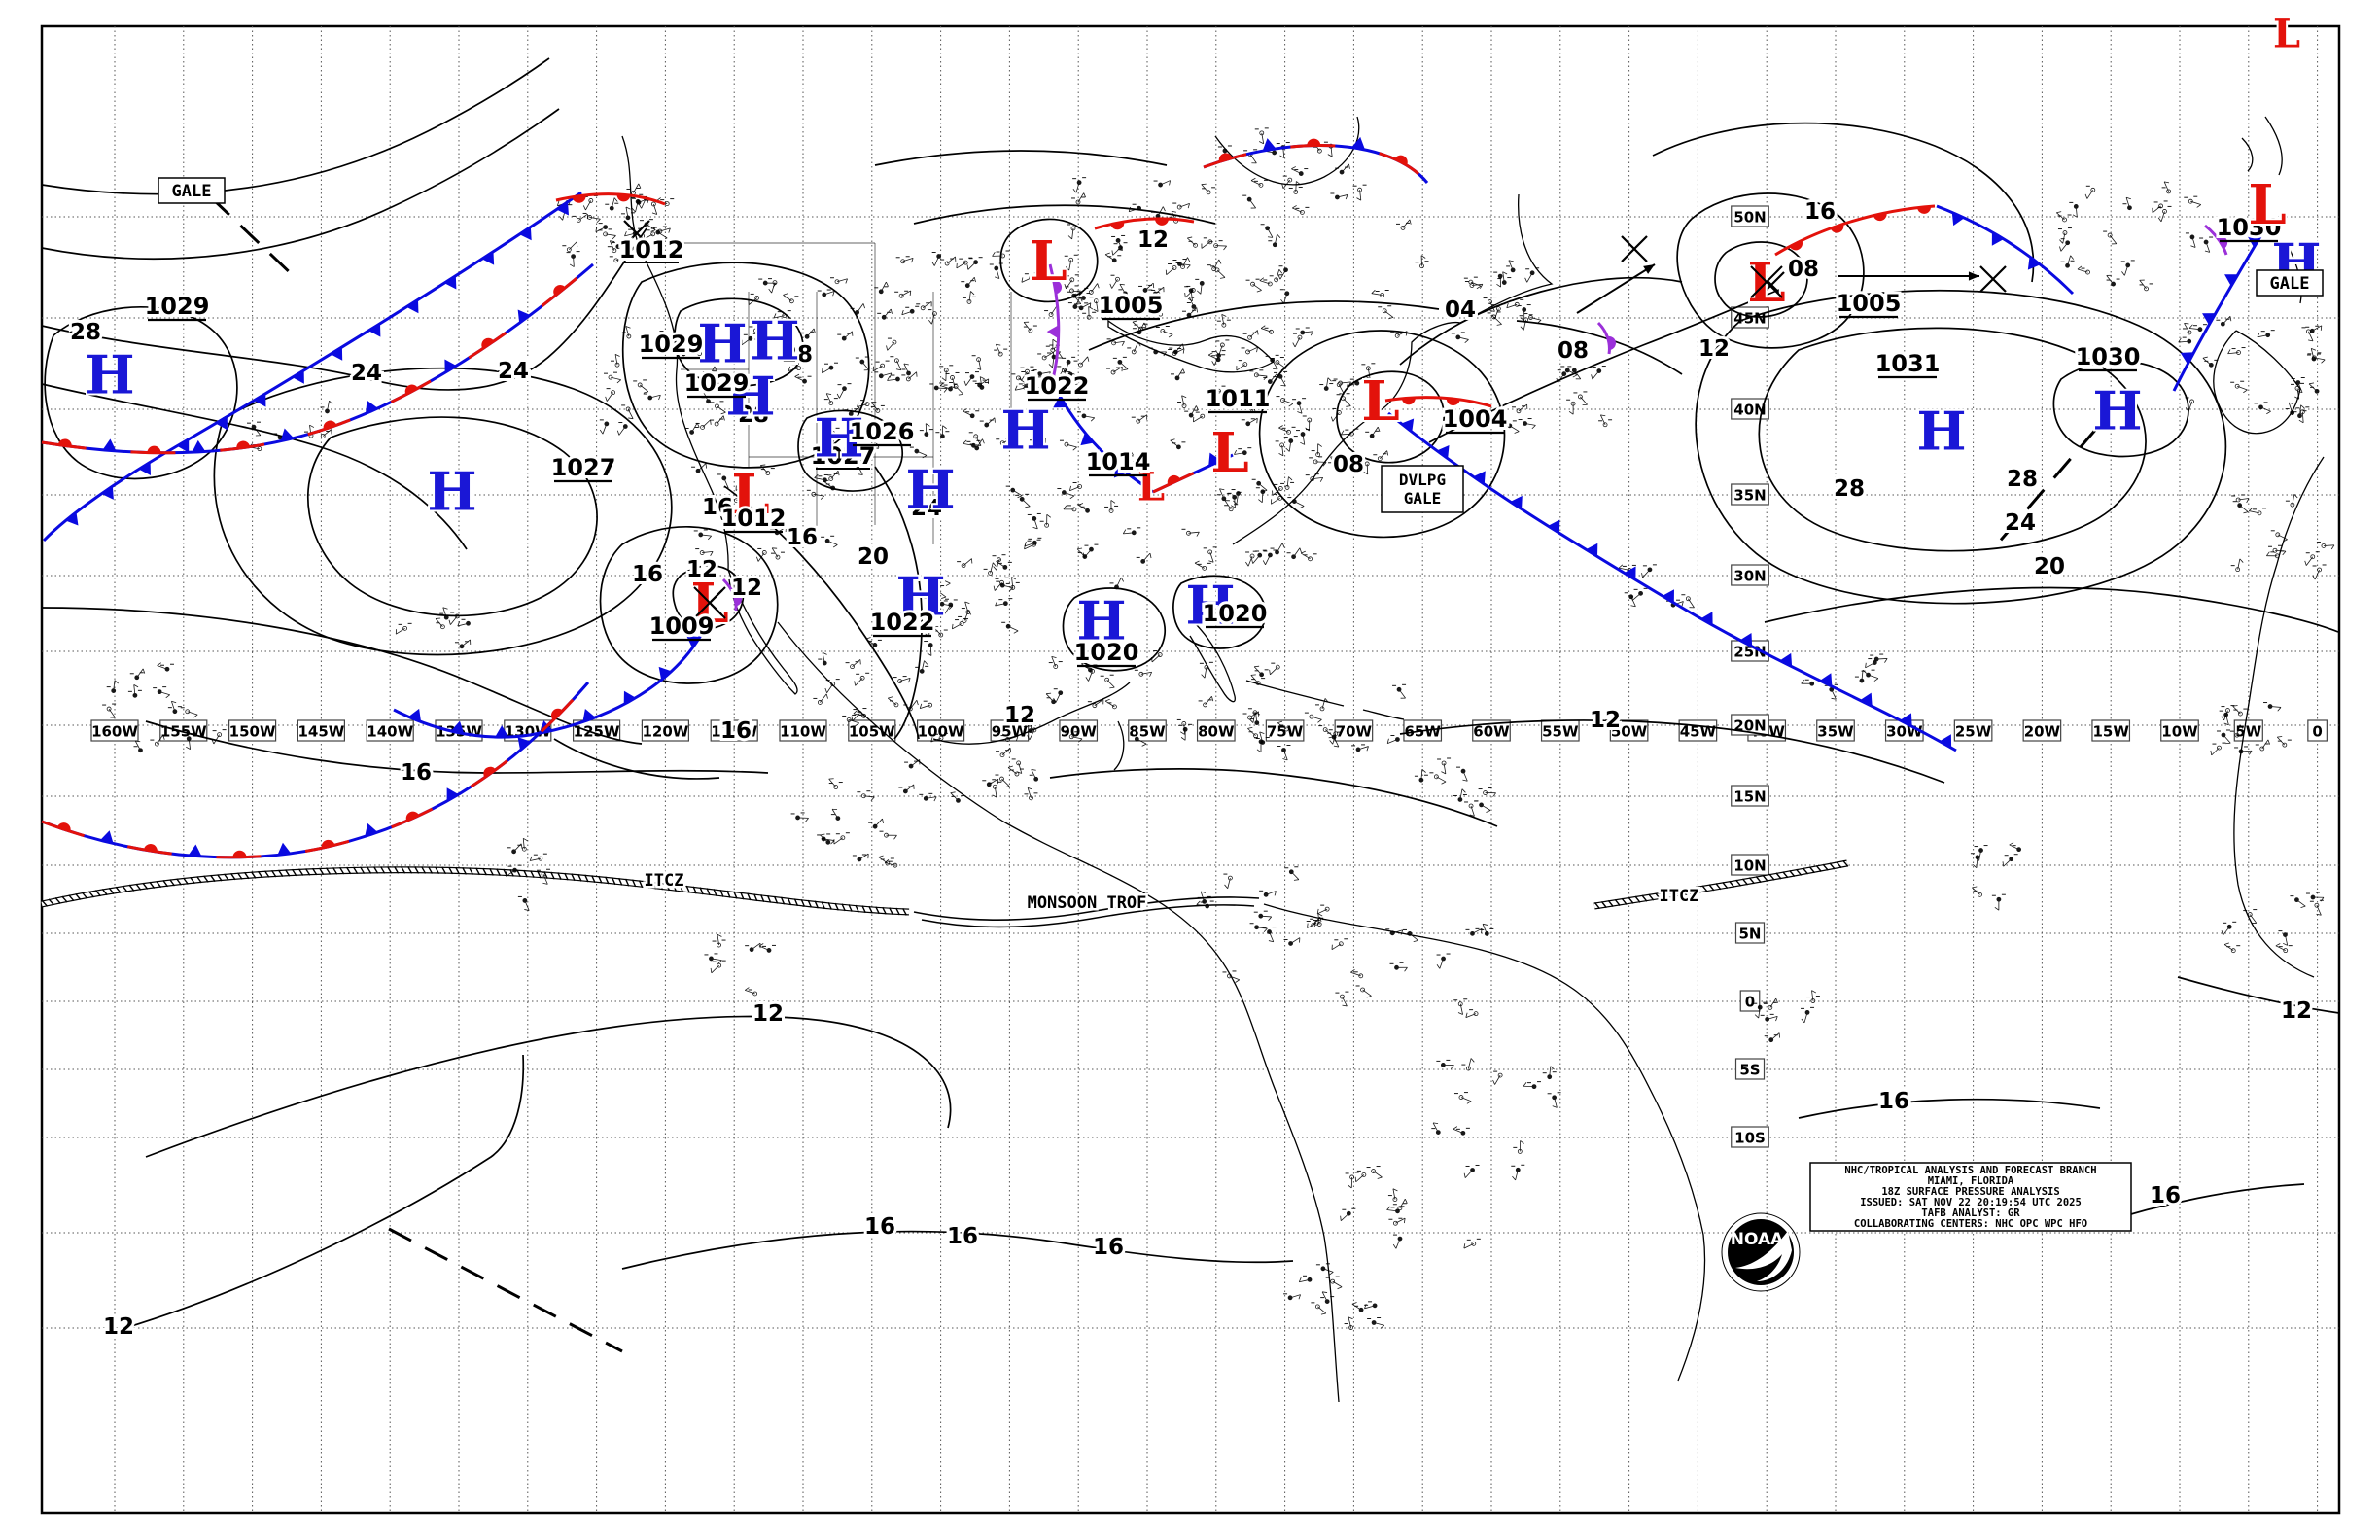 This screenshot has height=1540, width=2380. What do you see at coordinates (774, 340) in the screenshot?
I see `high-pressure-center: H` at bounding box center [774, 340].